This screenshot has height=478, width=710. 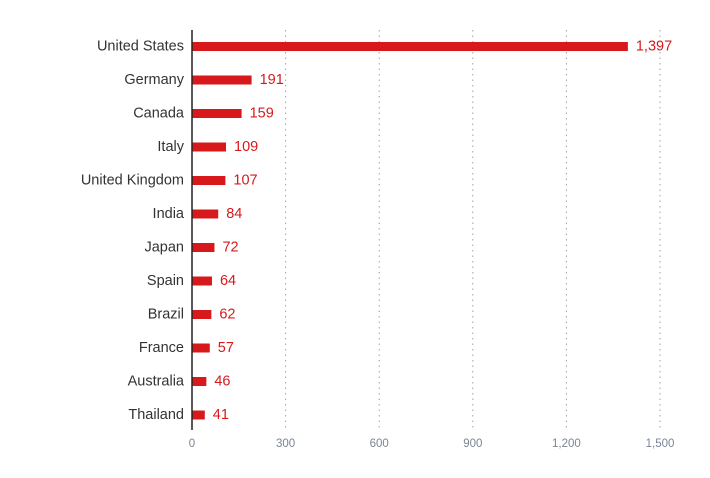 What do you see at coordinates (246, 147) in the screenshot?
I see `value-label: 109` at bounding box center [246, 147].